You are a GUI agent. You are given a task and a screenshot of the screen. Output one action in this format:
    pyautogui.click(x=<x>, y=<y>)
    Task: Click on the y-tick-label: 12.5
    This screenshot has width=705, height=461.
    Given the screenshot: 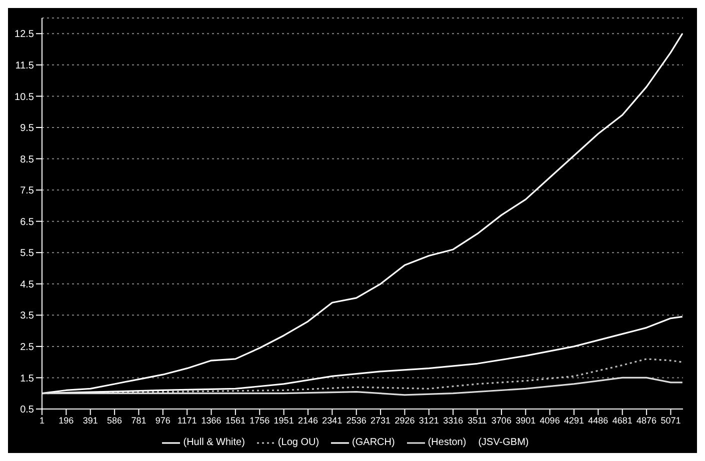 What is the action you would take?
    pyautogui.click(x=24, y=34)
    